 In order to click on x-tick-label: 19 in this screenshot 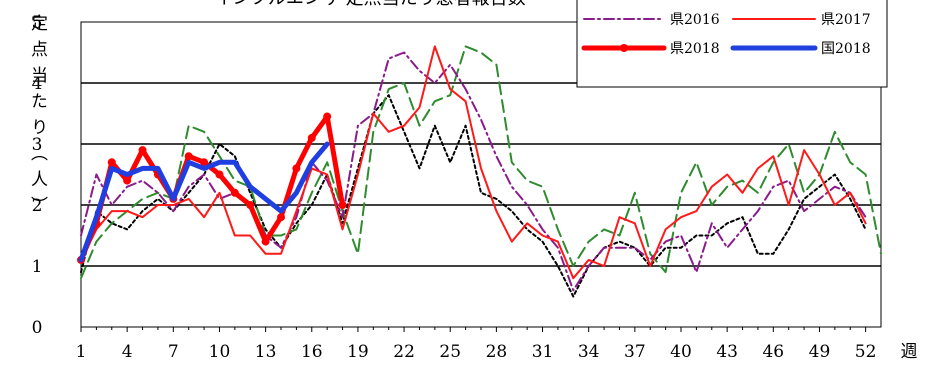, I will do `click(358, 352)`.